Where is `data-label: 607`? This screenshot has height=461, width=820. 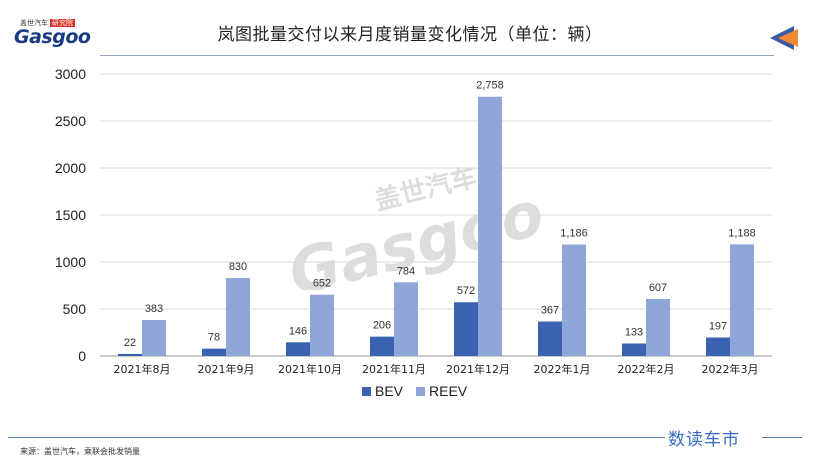 data-label: 607 is located at coordinates (658, 288).